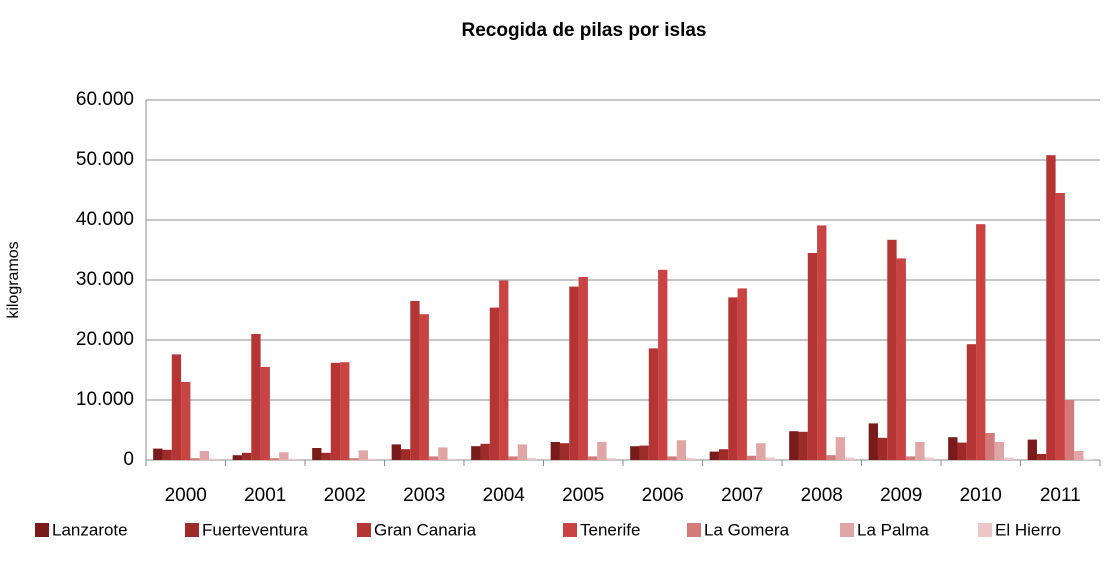  I want to click on y-axis-title: kilogramos, so click(13, 279).